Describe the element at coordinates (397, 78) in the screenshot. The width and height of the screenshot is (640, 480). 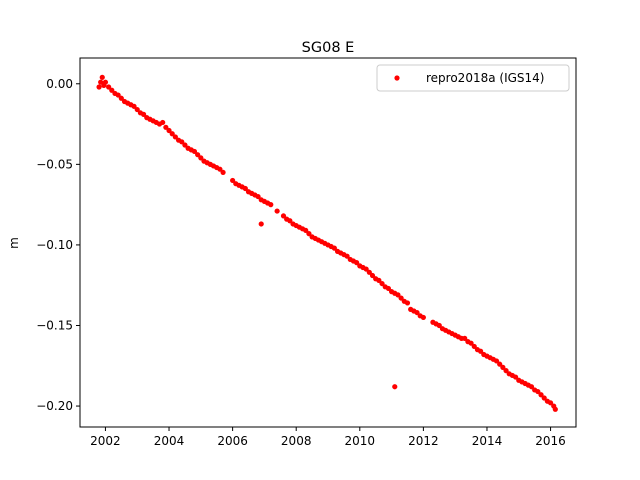
I see `legend-marker` at that location.